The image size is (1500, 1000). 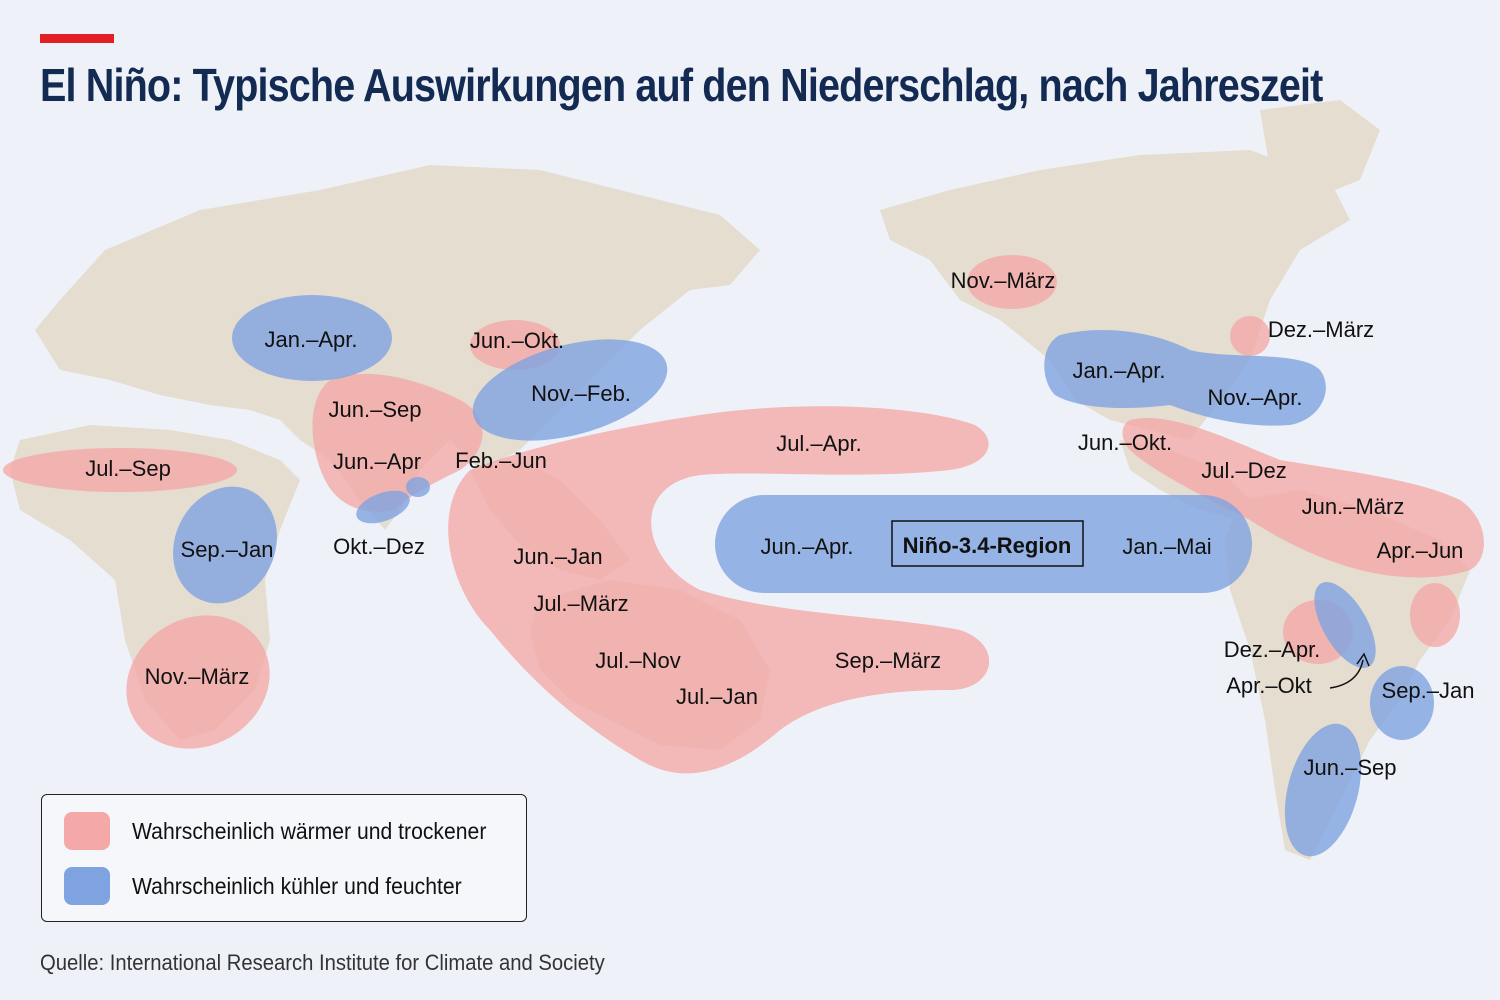 I want to click on label-argentina: Jun.–Sep, so click(x=1350, y=767).